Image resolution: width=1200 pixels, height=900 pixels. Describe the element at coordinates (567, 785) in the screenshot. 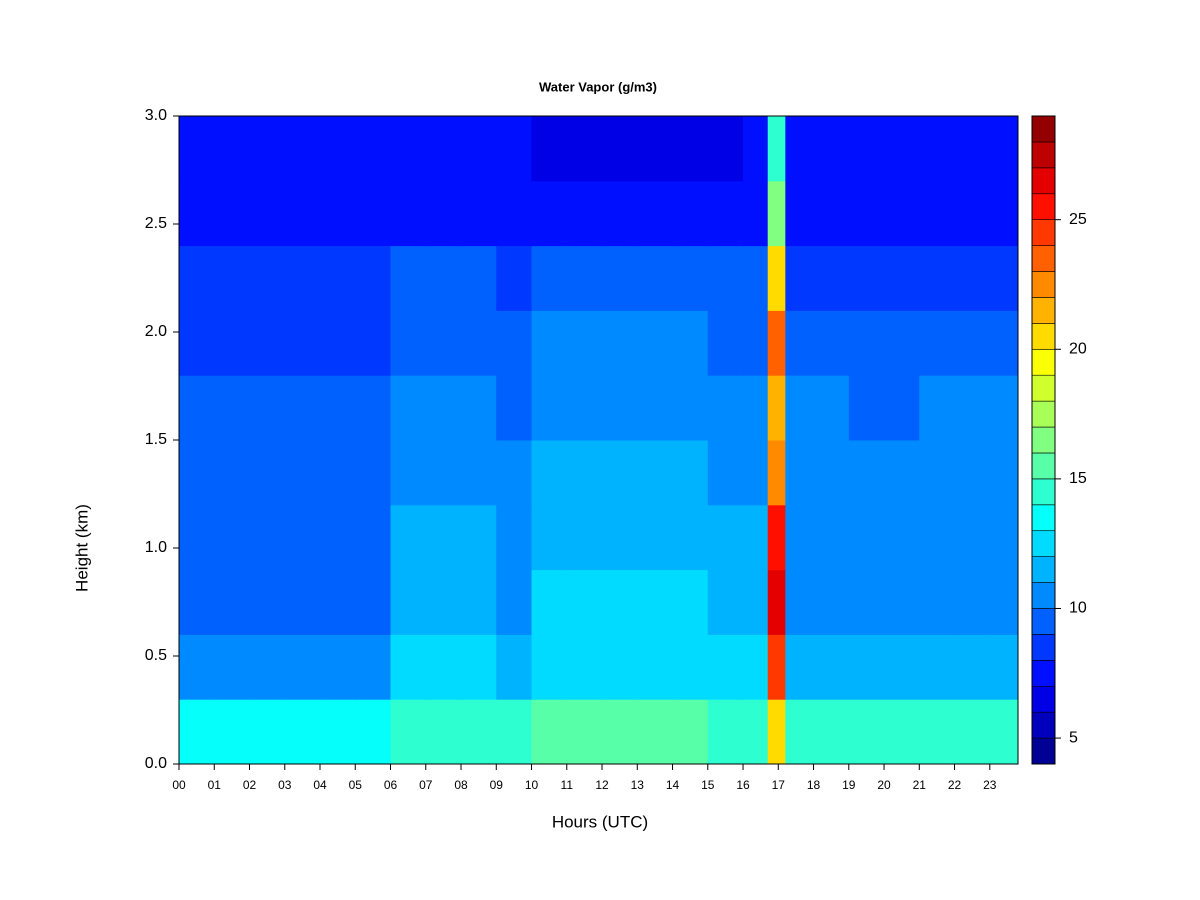

I see `x-tick-label: 11` at that location.